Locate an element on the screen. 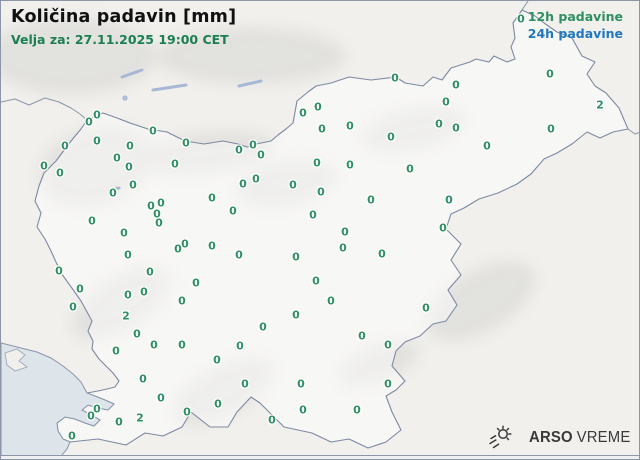 This screenshot has height=460, width=640. page-title: Količina padavin [mm] is located at coordinates (124, 17).